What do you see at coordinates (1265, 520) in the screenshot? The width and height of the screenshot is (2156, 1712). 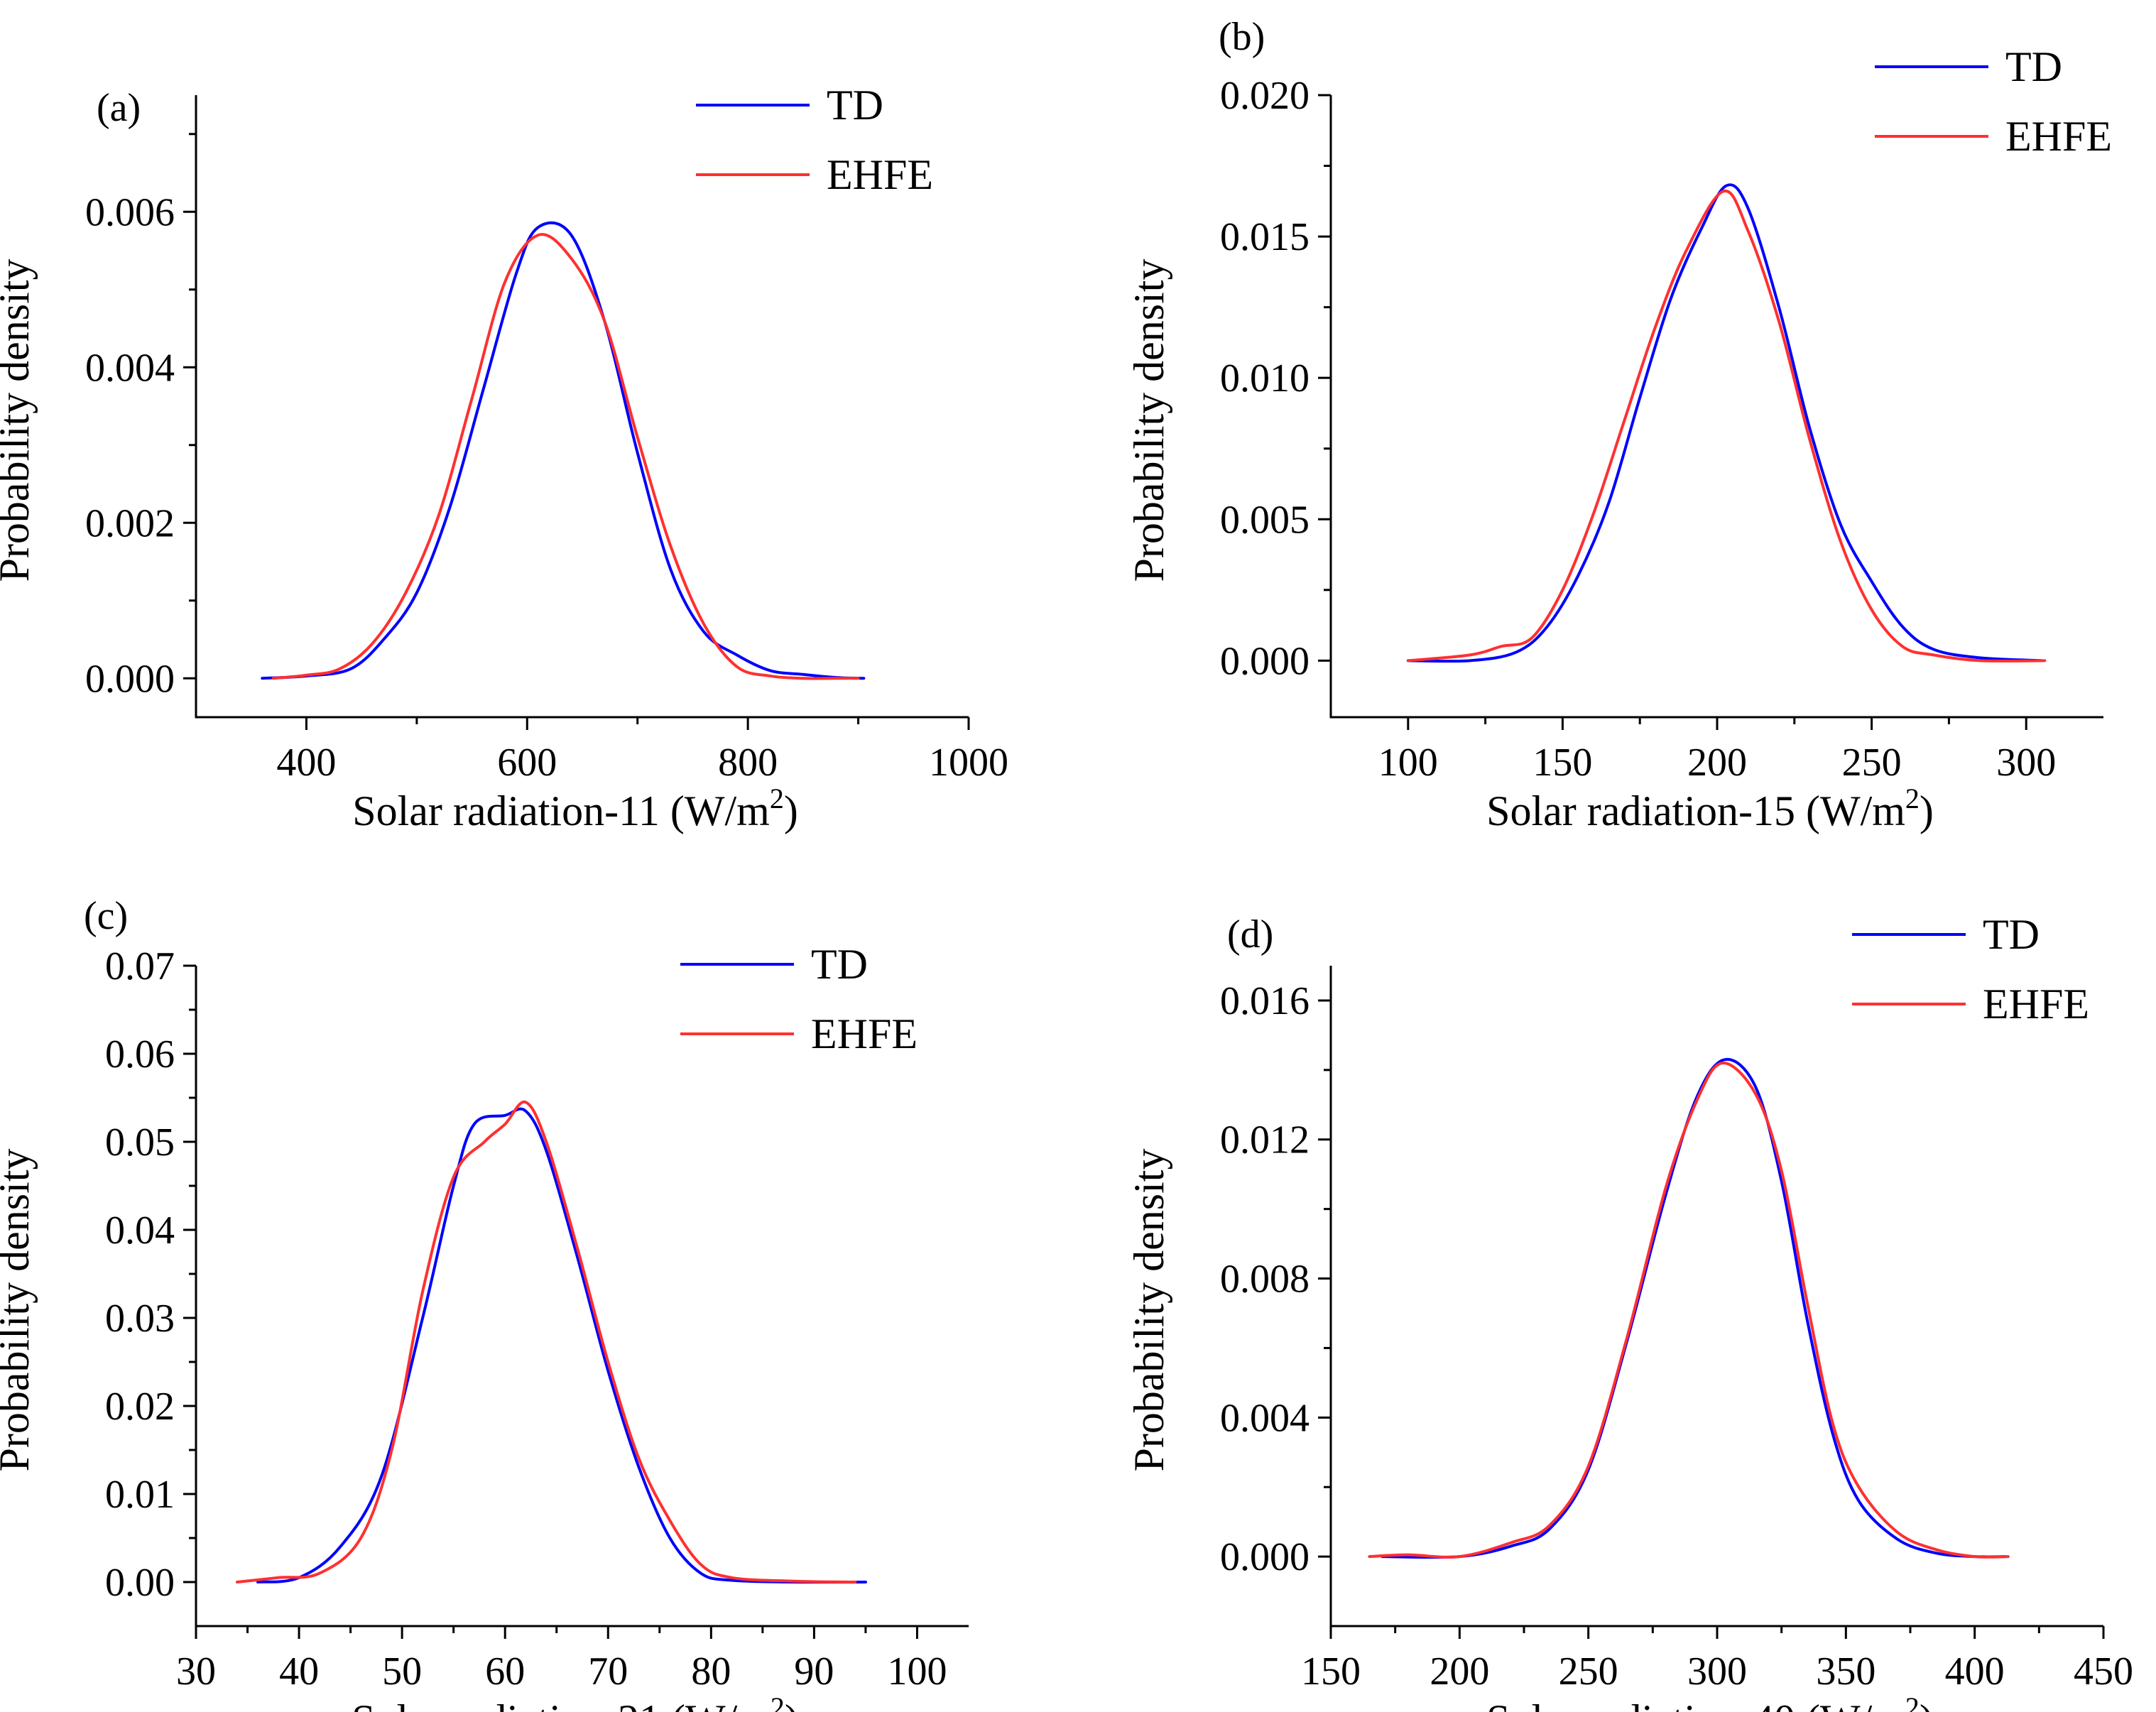 I see `y-tick-label: 0.005` at bounding box center [1265, 520].